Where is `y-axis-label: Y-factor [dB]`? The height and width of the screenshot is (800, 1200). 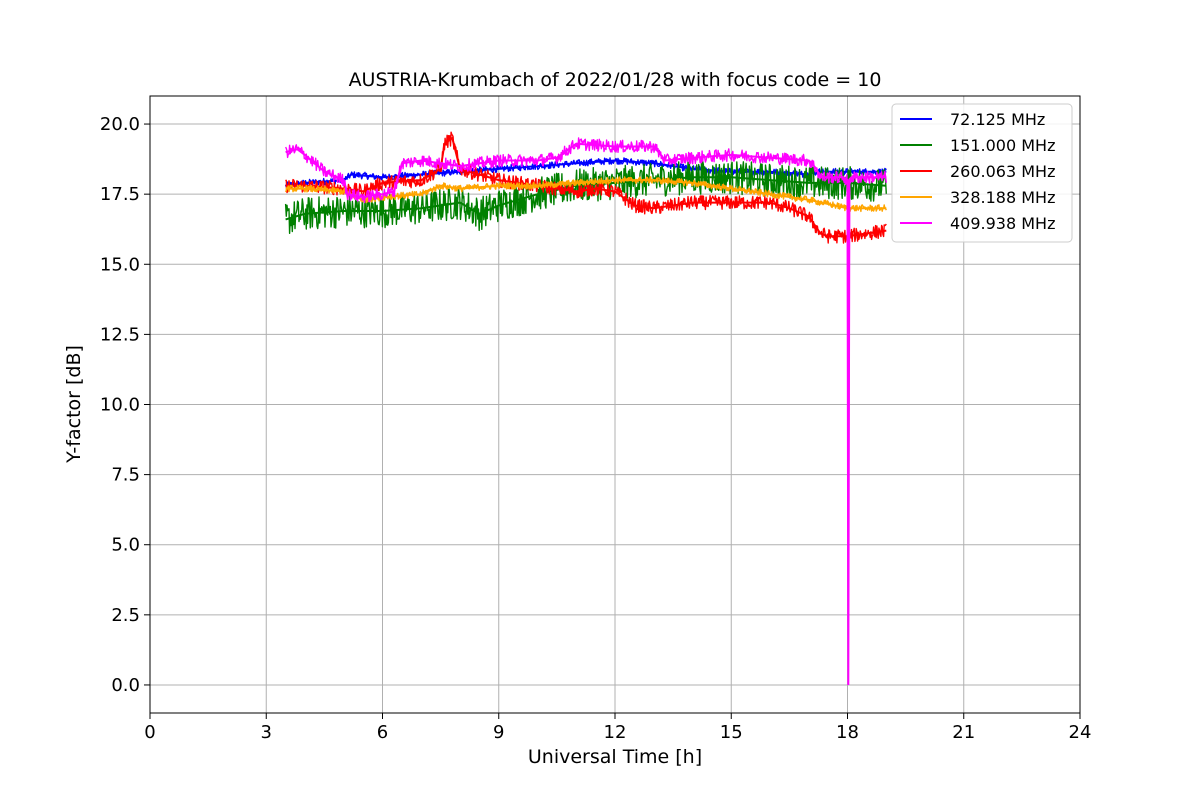
y-axis-label: Y-factor [dB] is located at coordinates (74, 404).